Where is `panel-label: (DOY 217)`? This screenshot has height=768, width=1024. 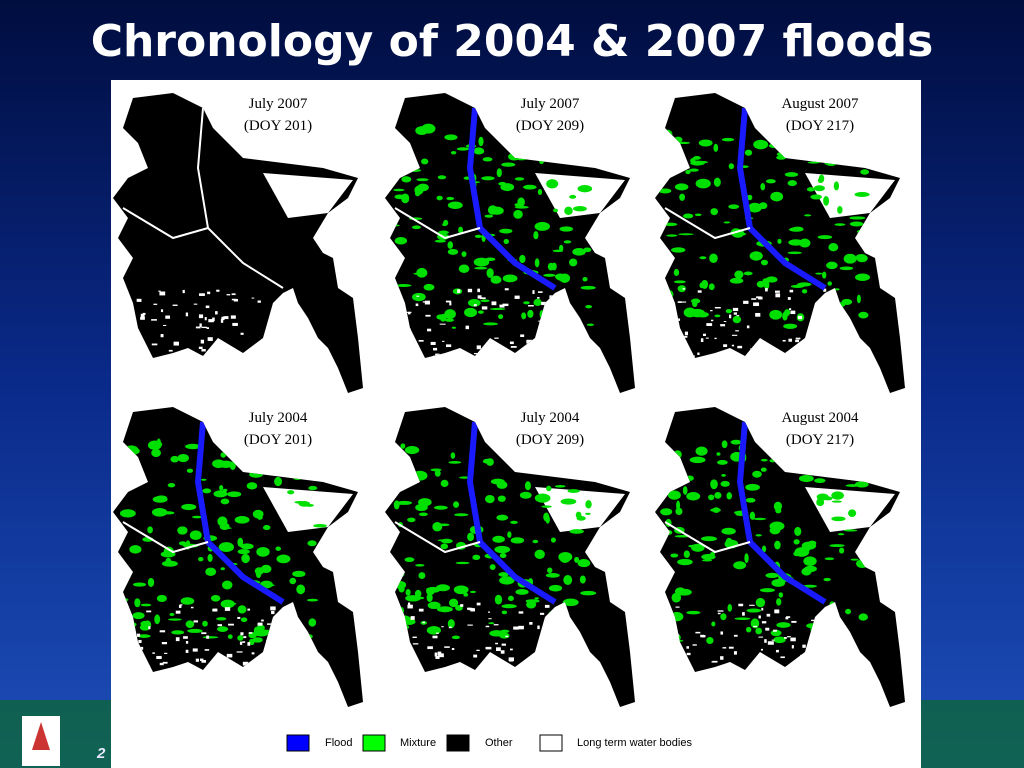
panel-label: (DOY 217) is located at coordinates (820, 440).